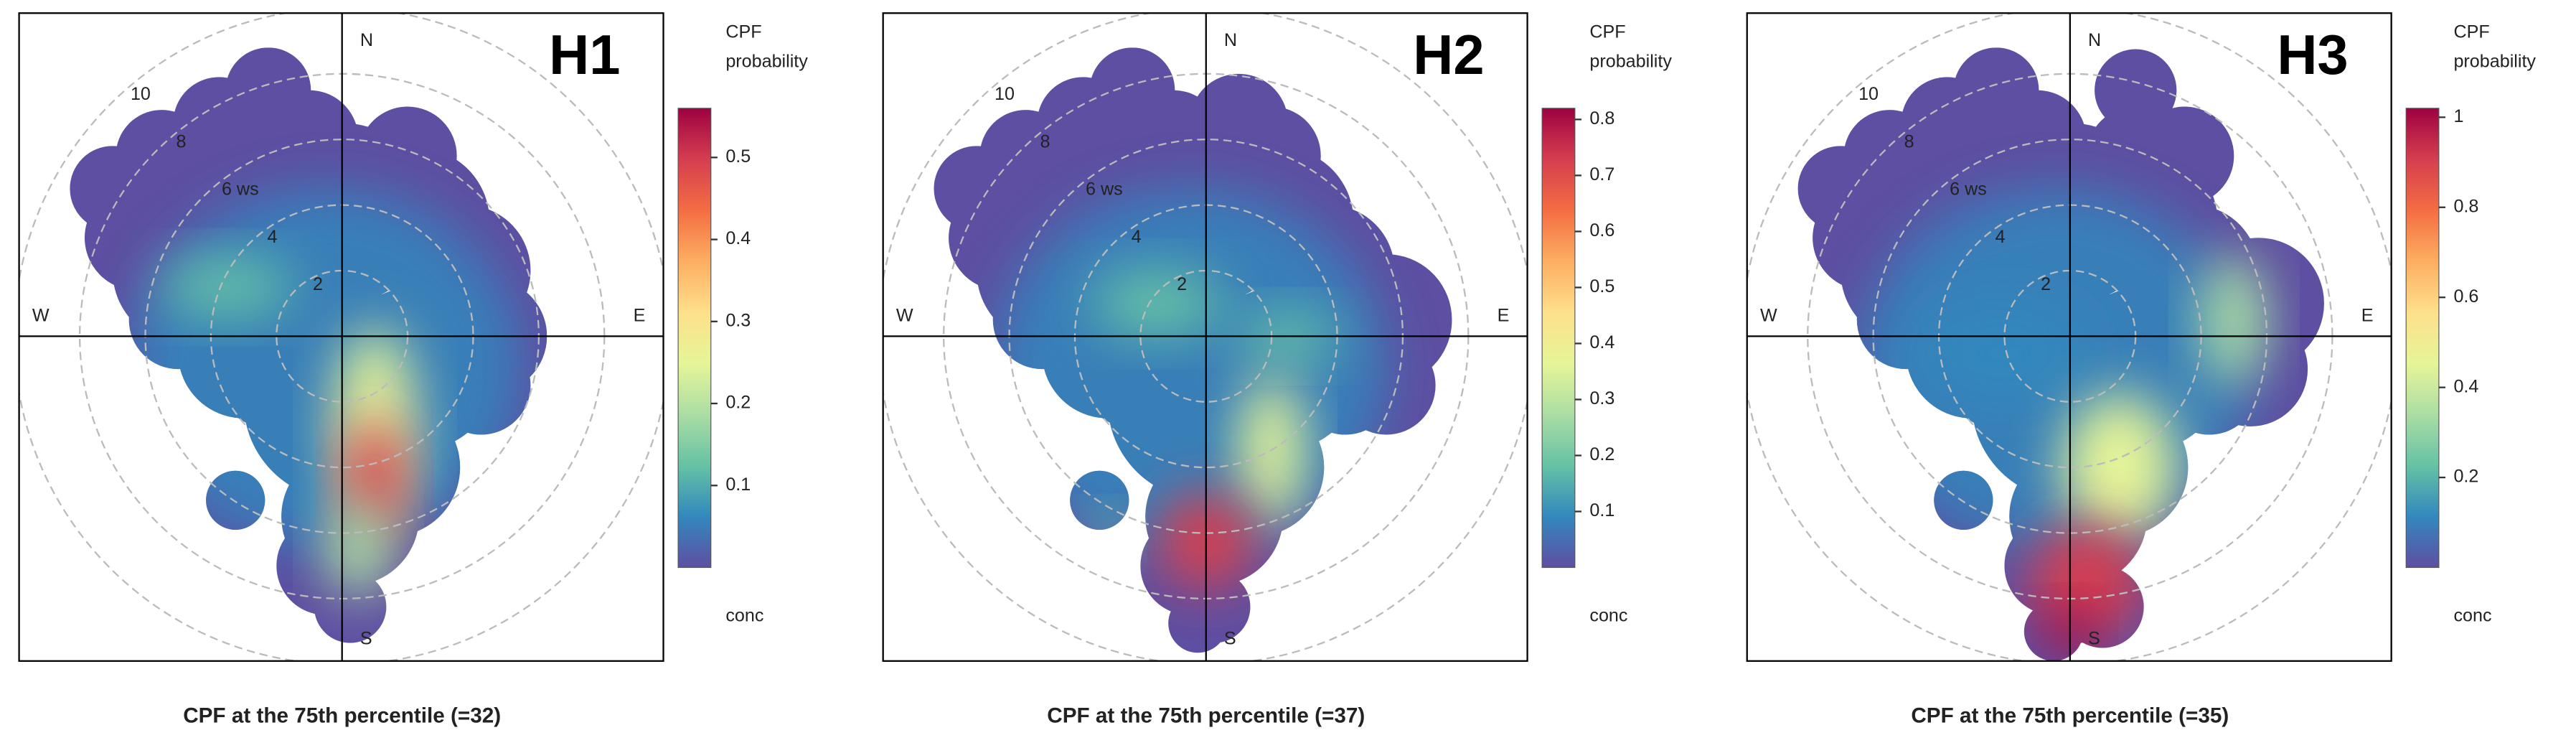  Describe the element at coordinates (1206, 715) in the screenshot. I see `caption: CPF at the 75th percentile (=37)` at that location.